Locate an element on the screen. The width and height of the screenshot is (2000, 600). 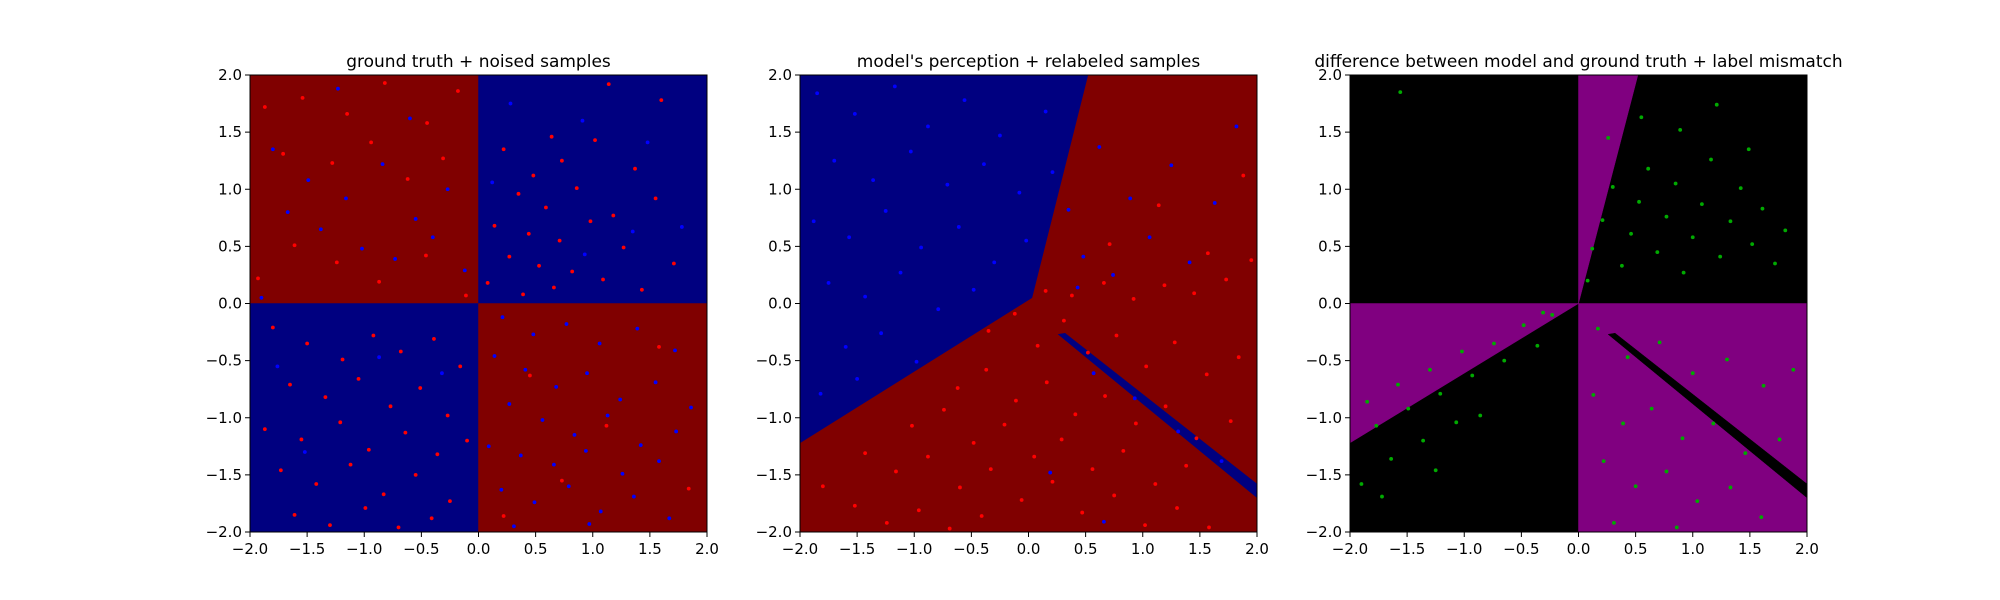
x-tick-label: −0.5 is located at coordinates (971, 549).